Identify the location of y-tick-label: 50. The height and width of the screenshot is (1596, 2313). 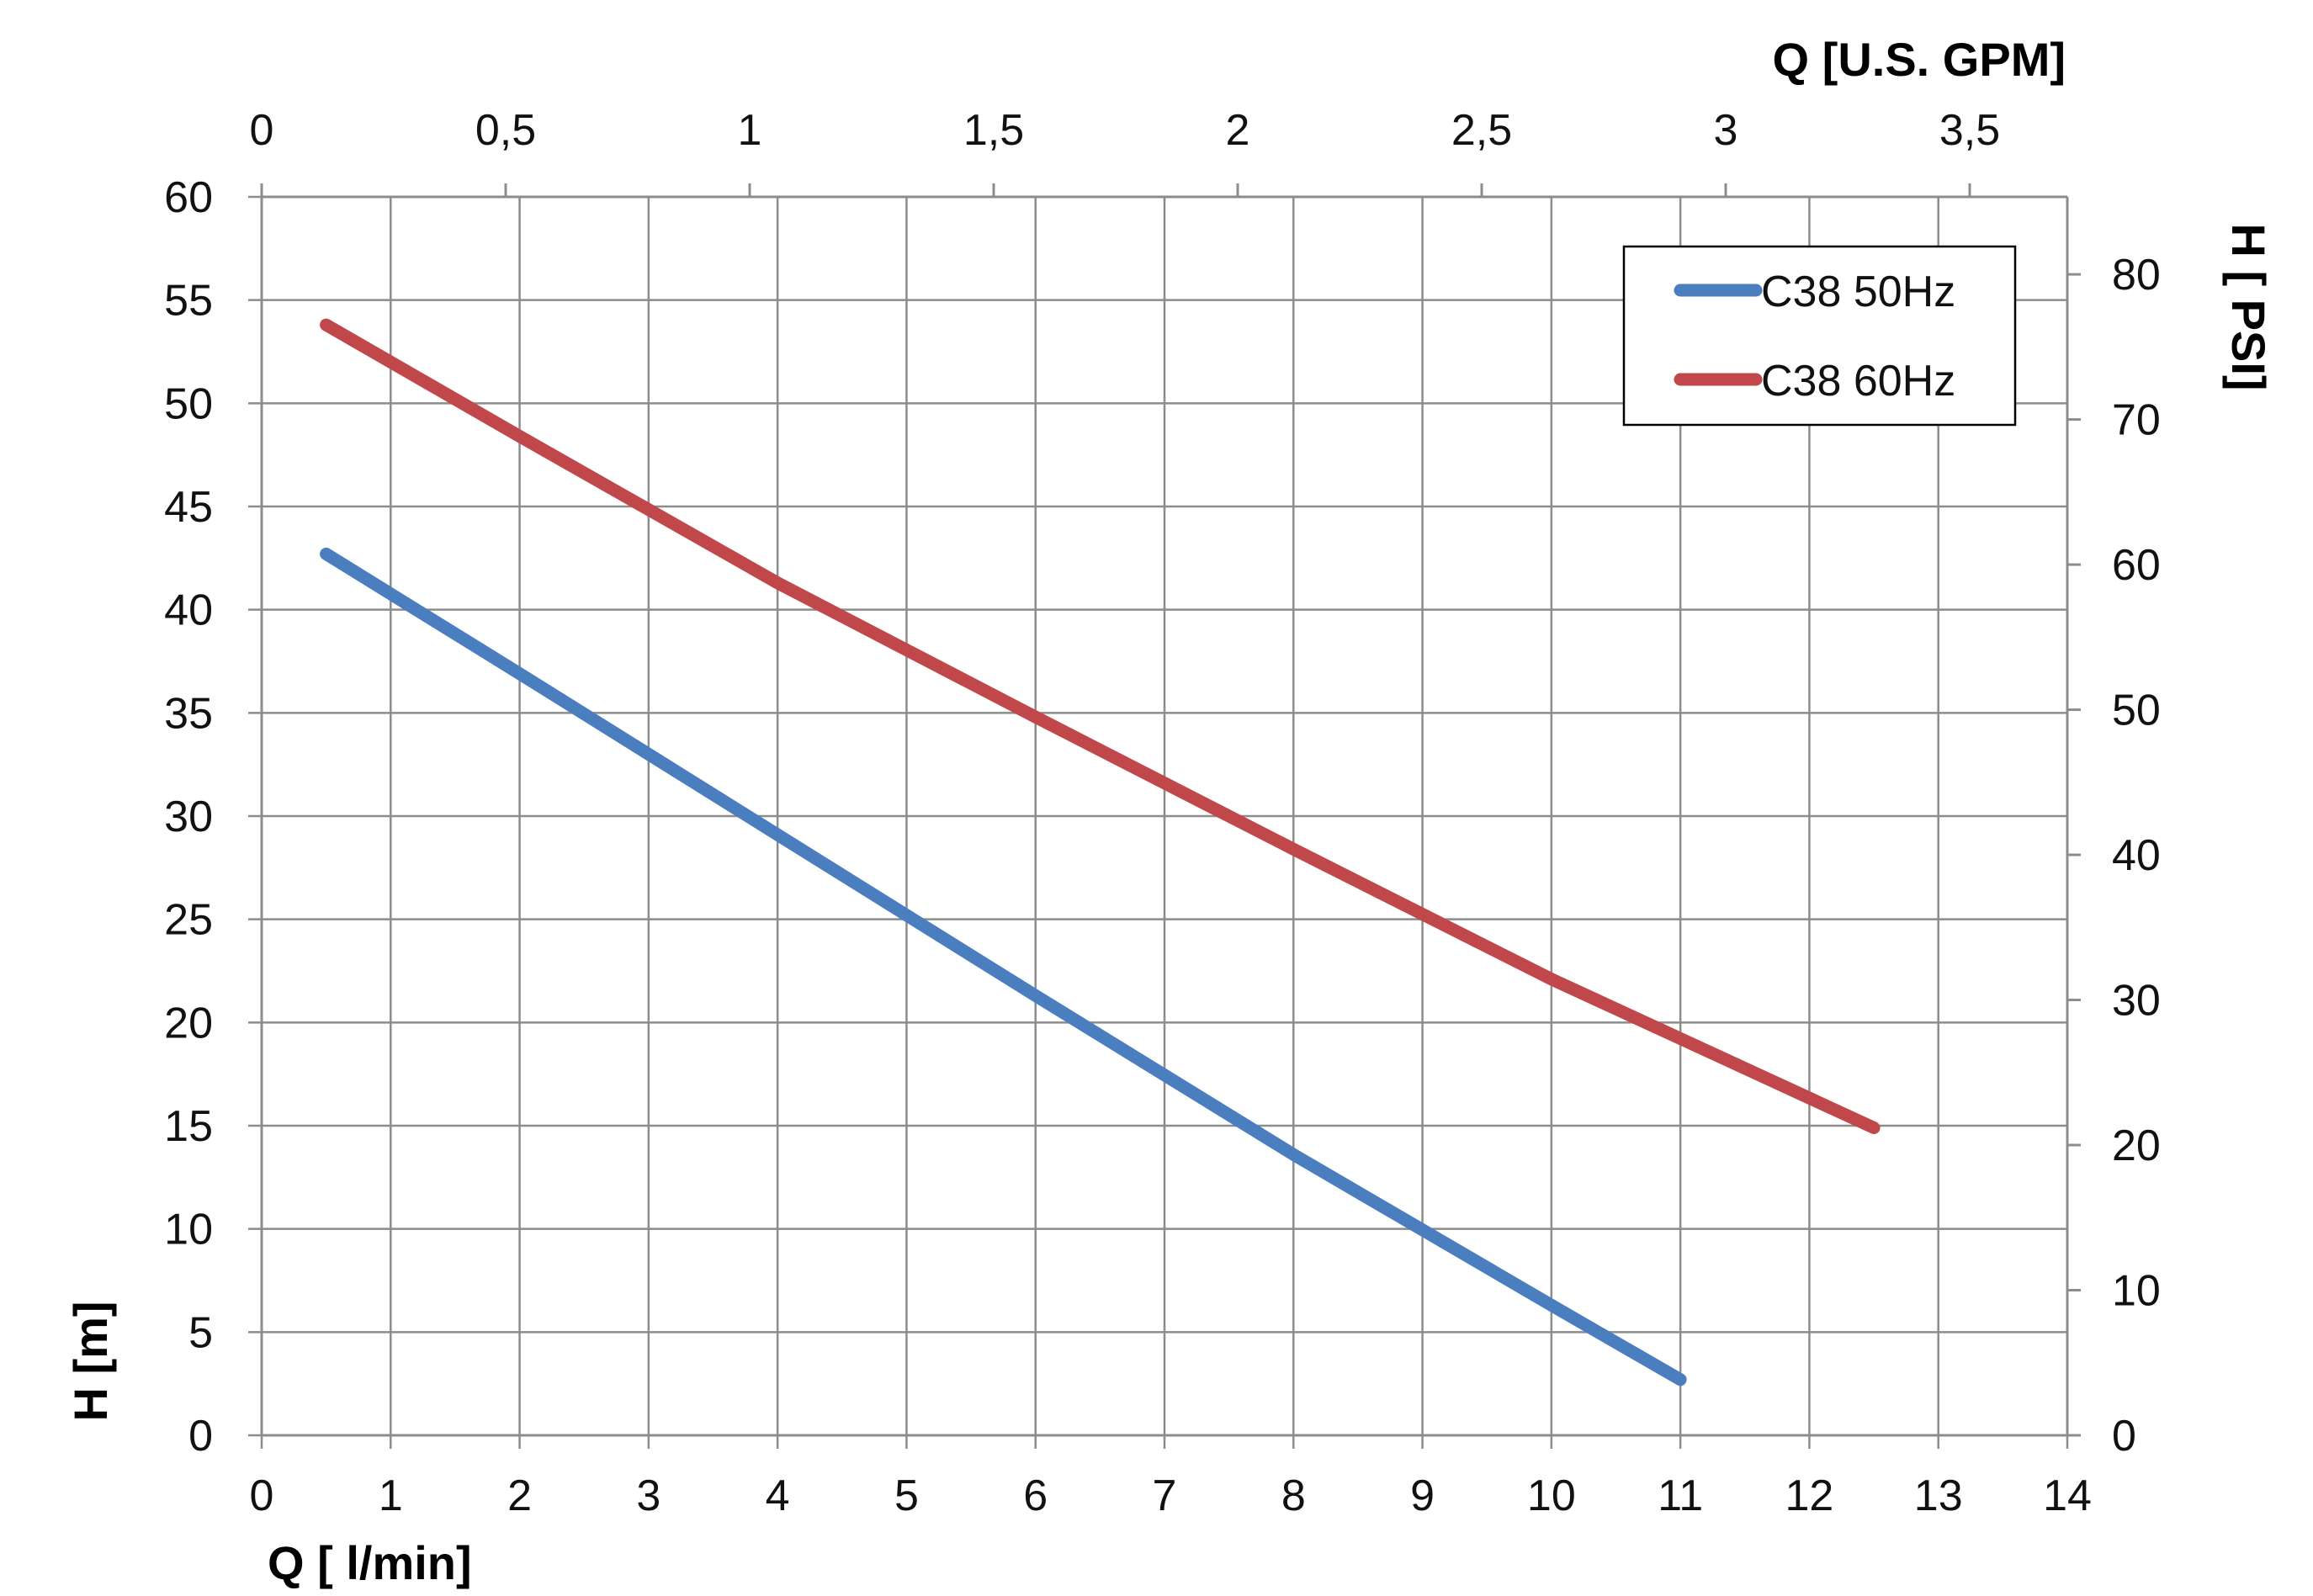
(188, 403).